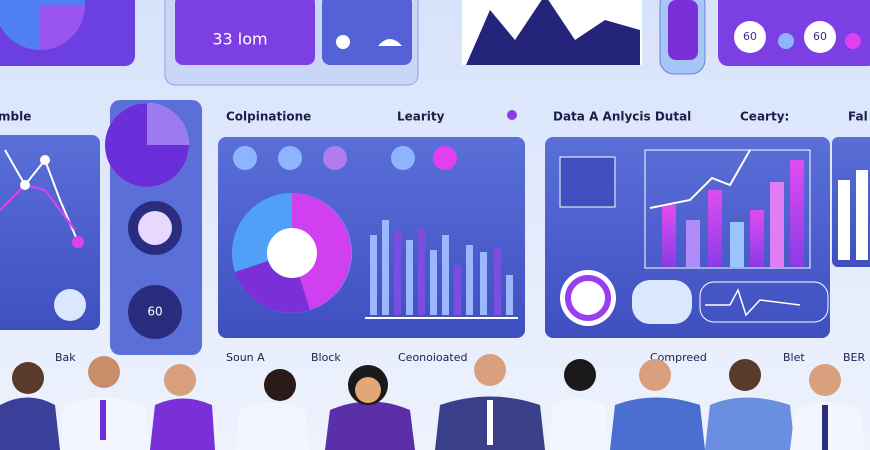 This screenshot has width=870, height=450. What do you see at coordinates (588, 298) in the screenshot?
I see `gauge-ring` at bounding box center [588, 298].